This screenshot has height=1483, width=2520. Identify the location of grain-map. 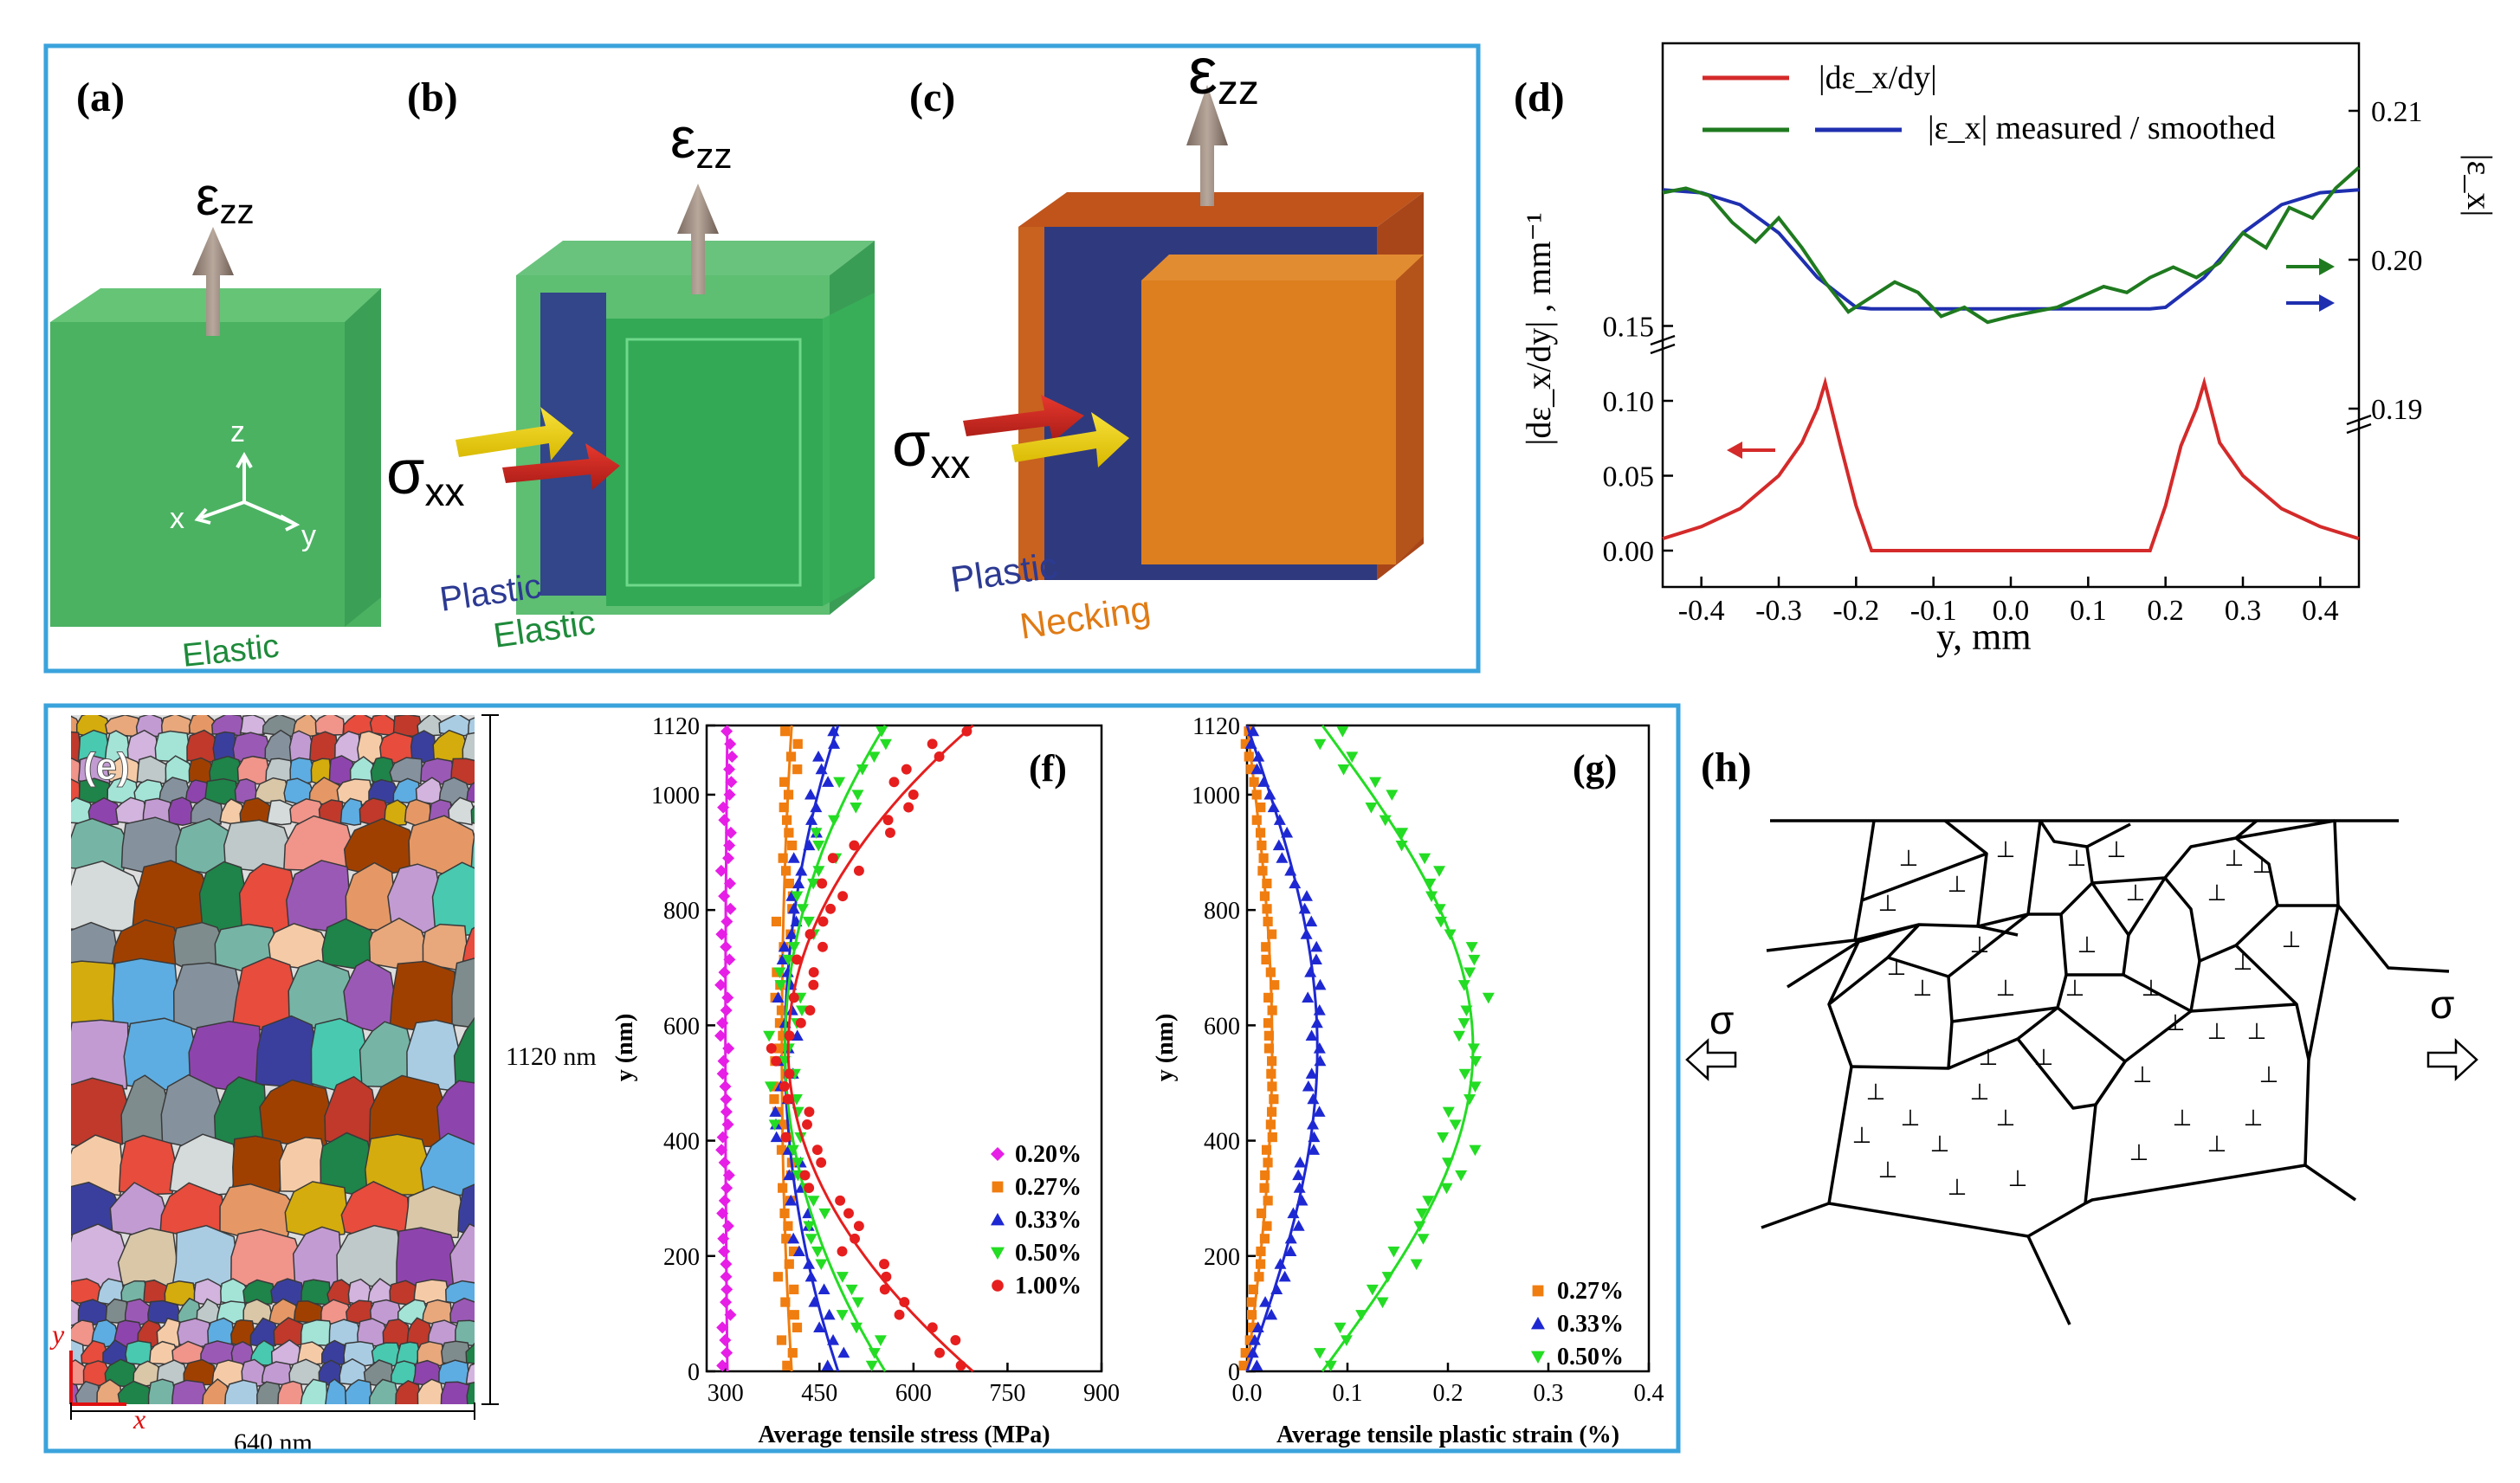
(273, 1059).